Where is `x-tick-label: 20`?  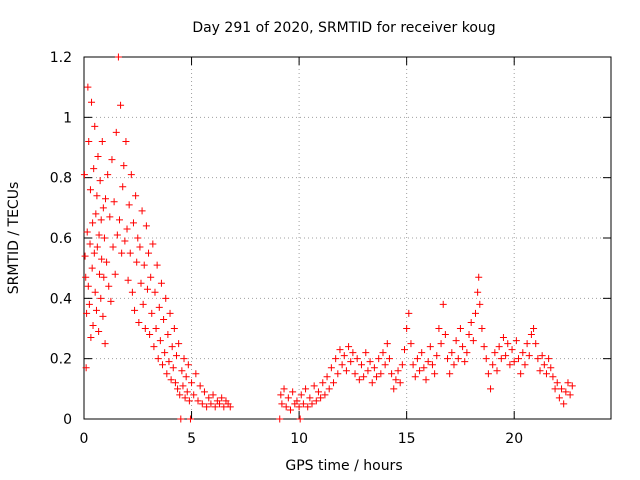
x-tick-label: 20 is located at coordinates (514, 439).